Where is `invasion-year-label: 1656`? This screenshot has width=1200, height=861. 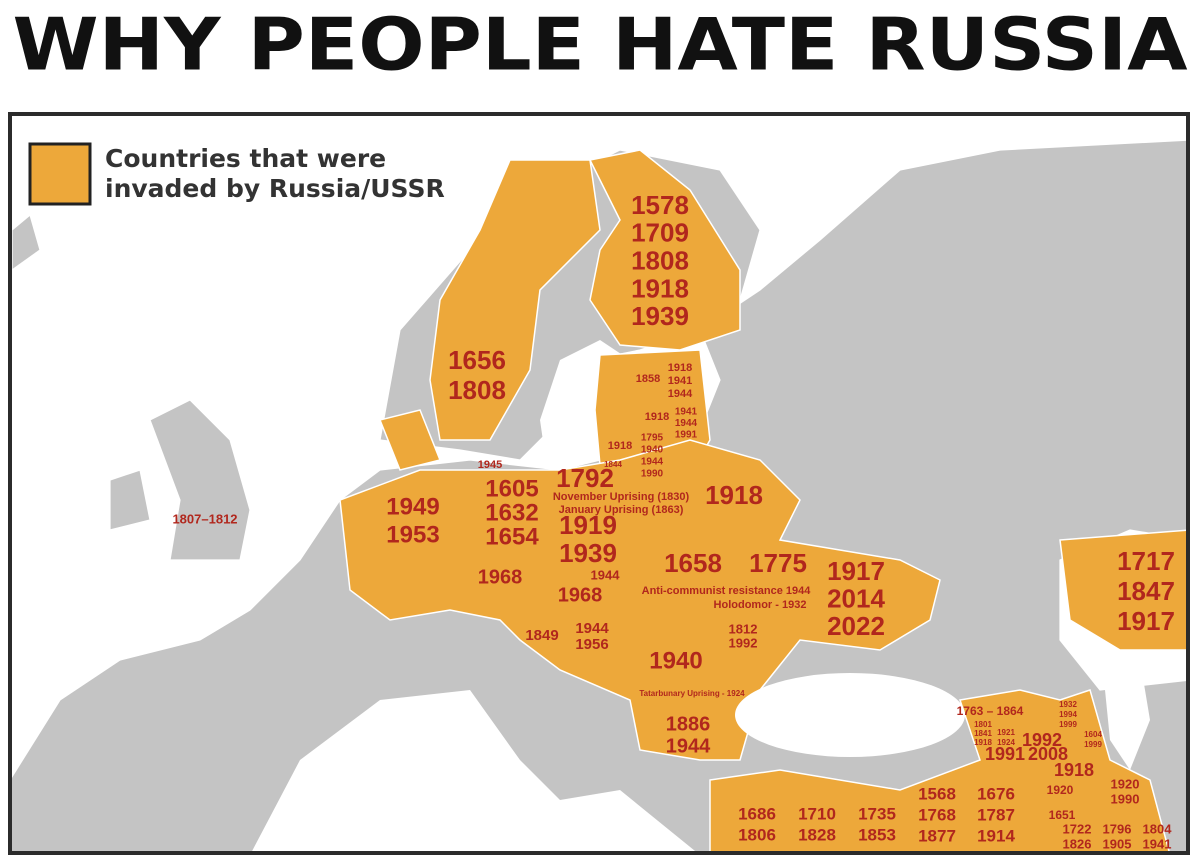
invasion-year-label: 1656 is located at coordinates (477, 360).